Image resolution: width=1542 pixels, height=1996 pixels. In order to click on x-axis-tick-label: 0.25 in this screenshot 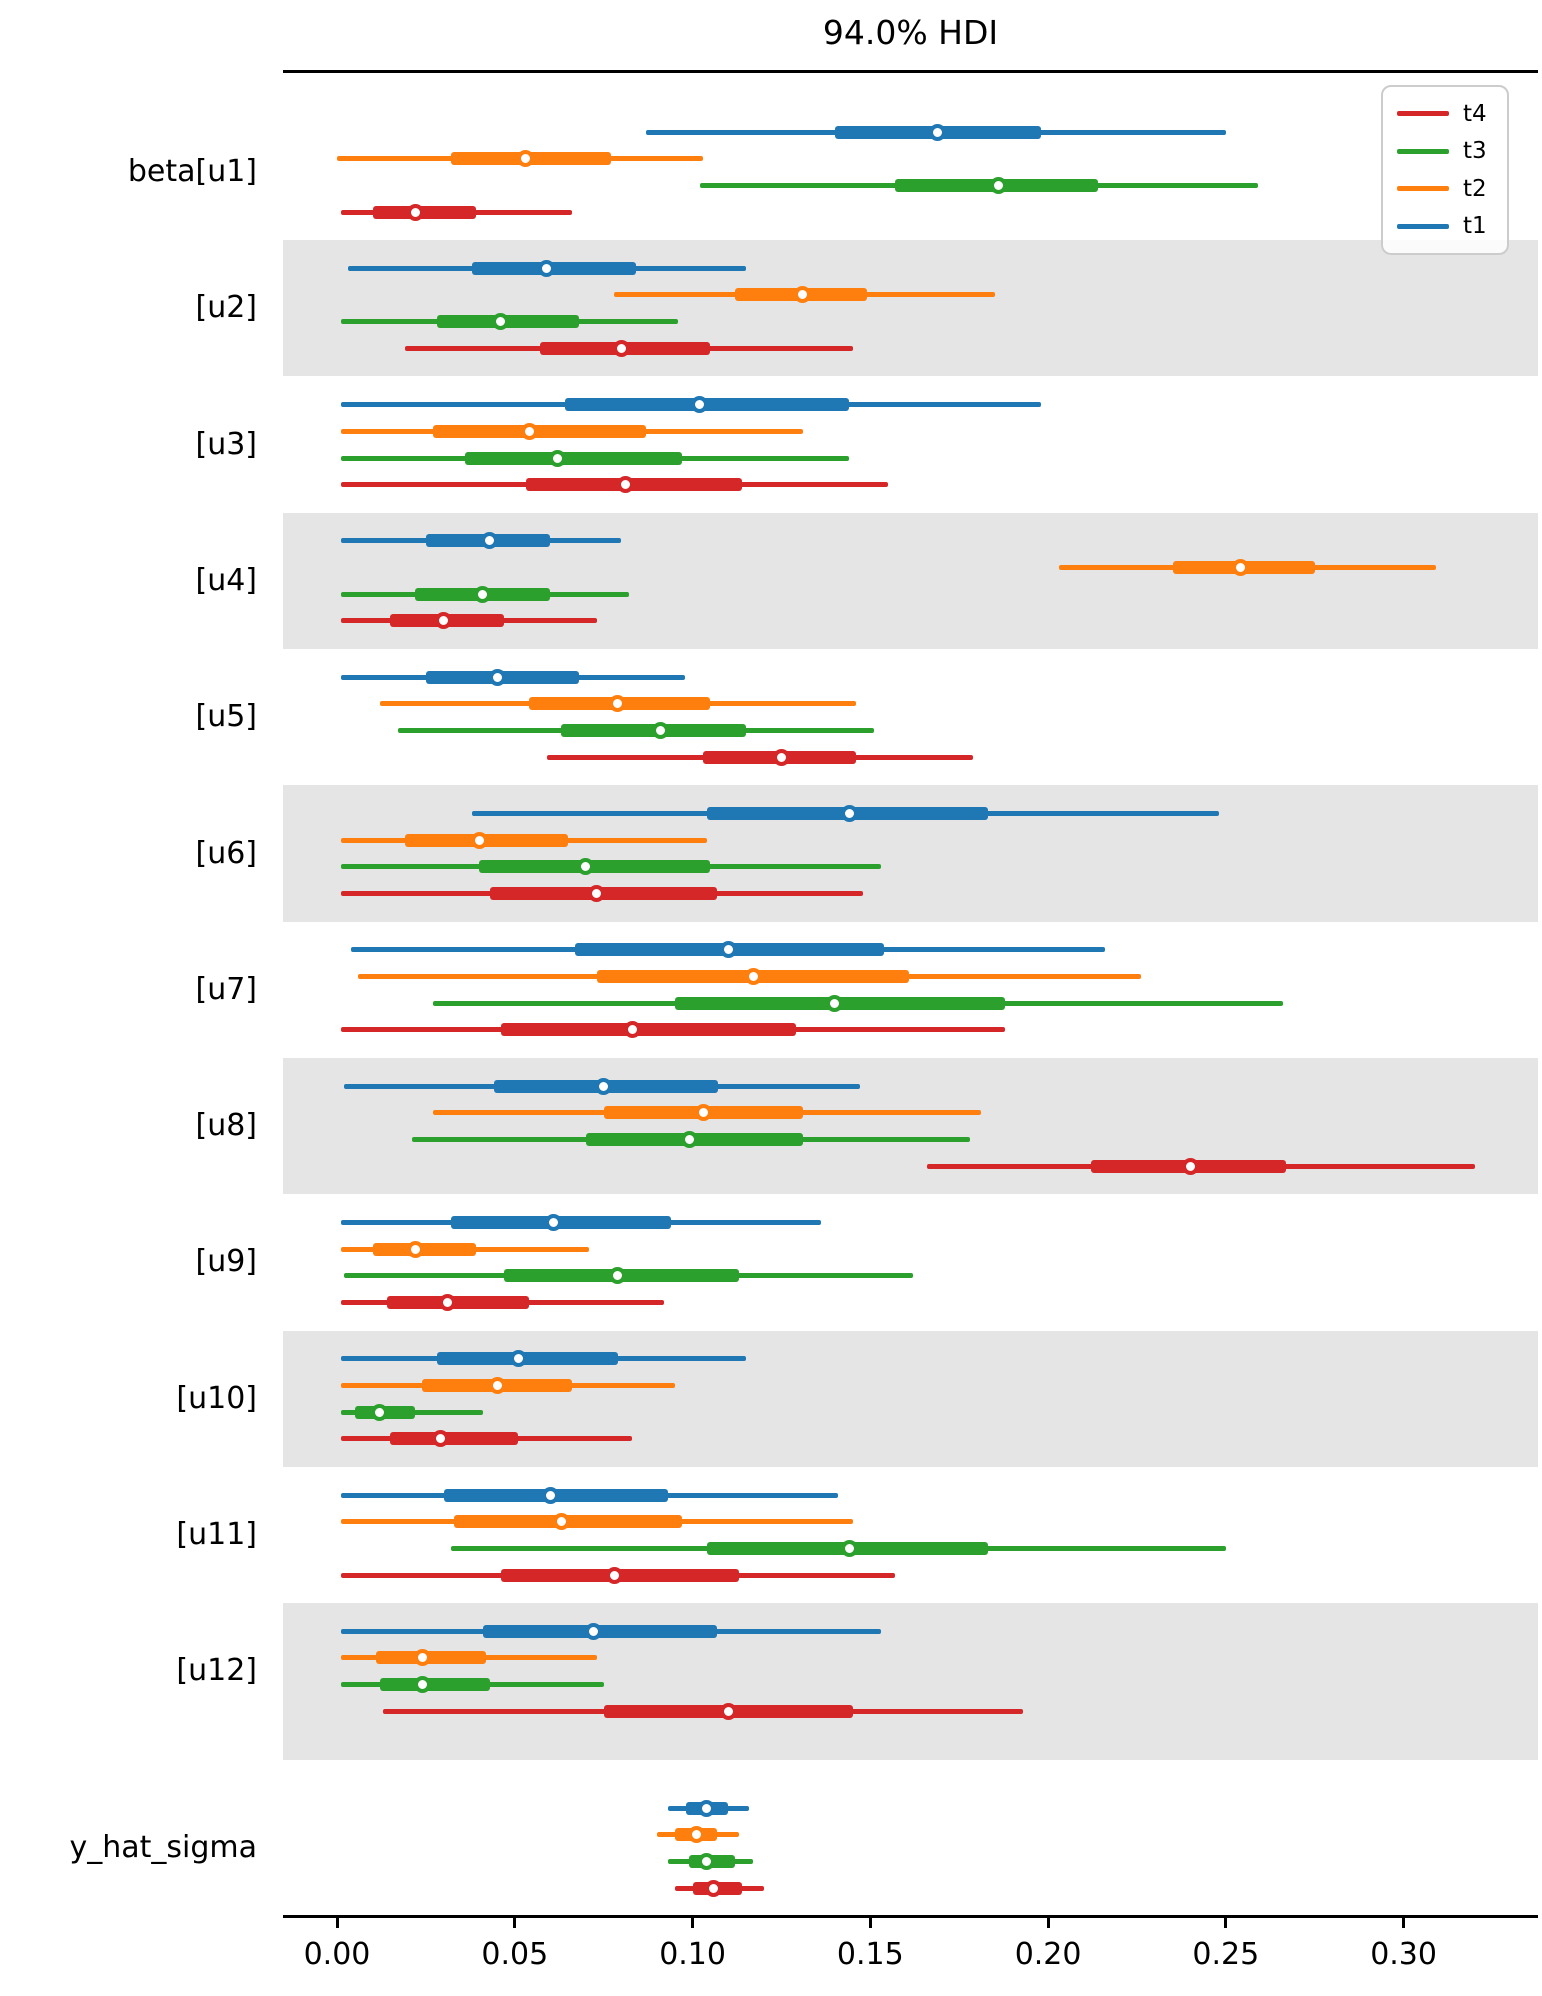, I will do `click(1226, 1954)`.